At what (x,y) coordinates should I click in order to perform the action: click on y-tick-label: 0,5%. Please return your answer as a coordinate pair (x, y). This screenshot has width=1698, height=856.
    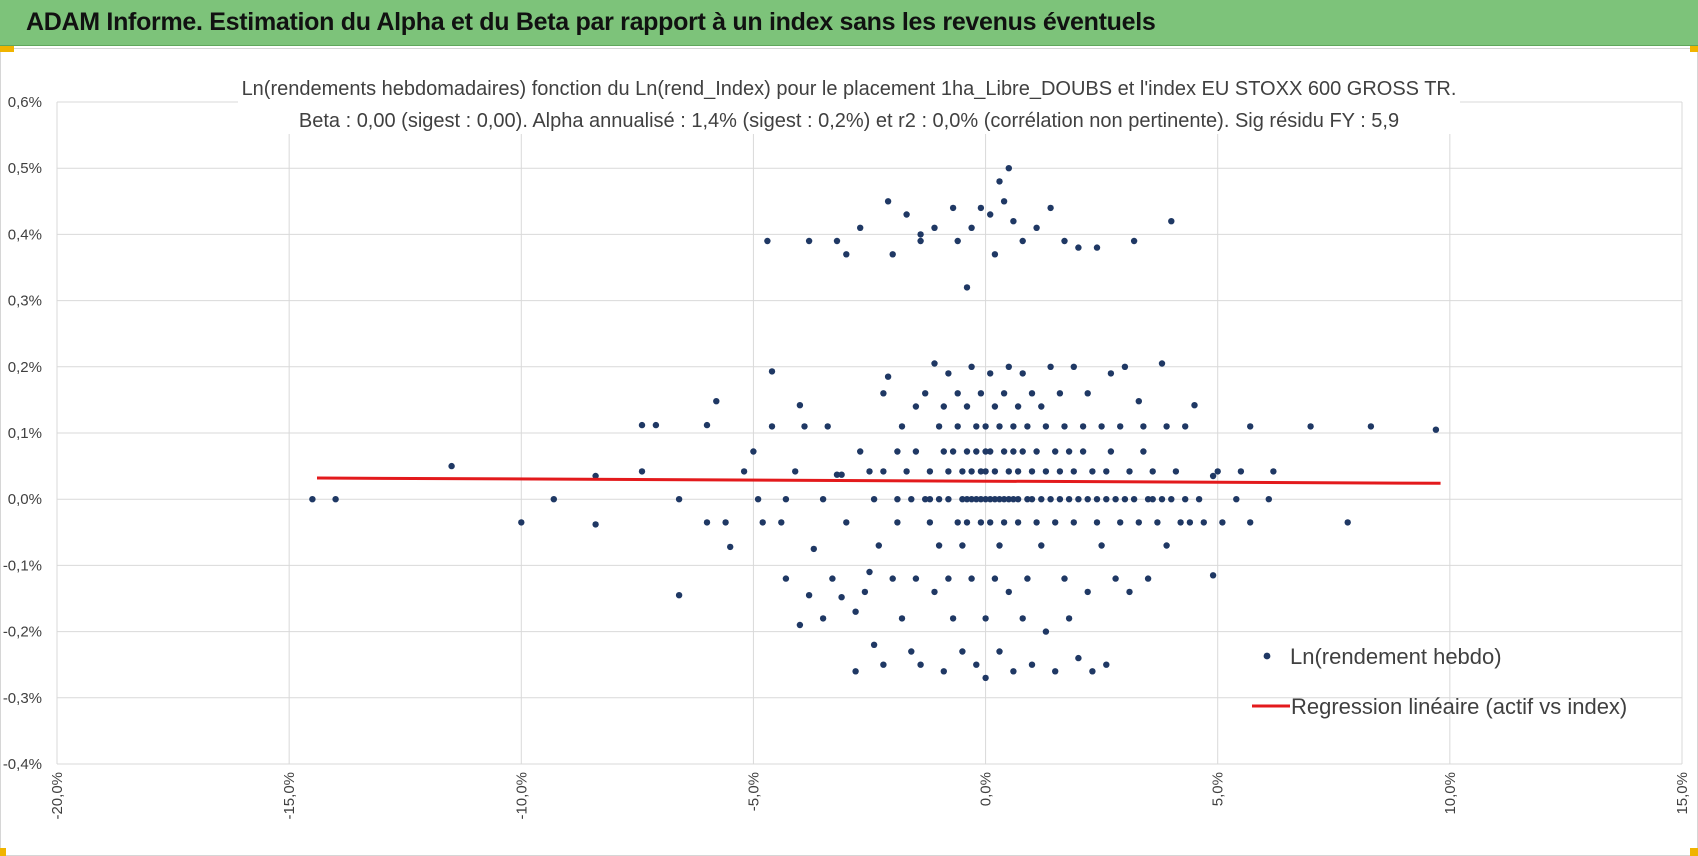
    Looking at the image, I should click on (25, 168).